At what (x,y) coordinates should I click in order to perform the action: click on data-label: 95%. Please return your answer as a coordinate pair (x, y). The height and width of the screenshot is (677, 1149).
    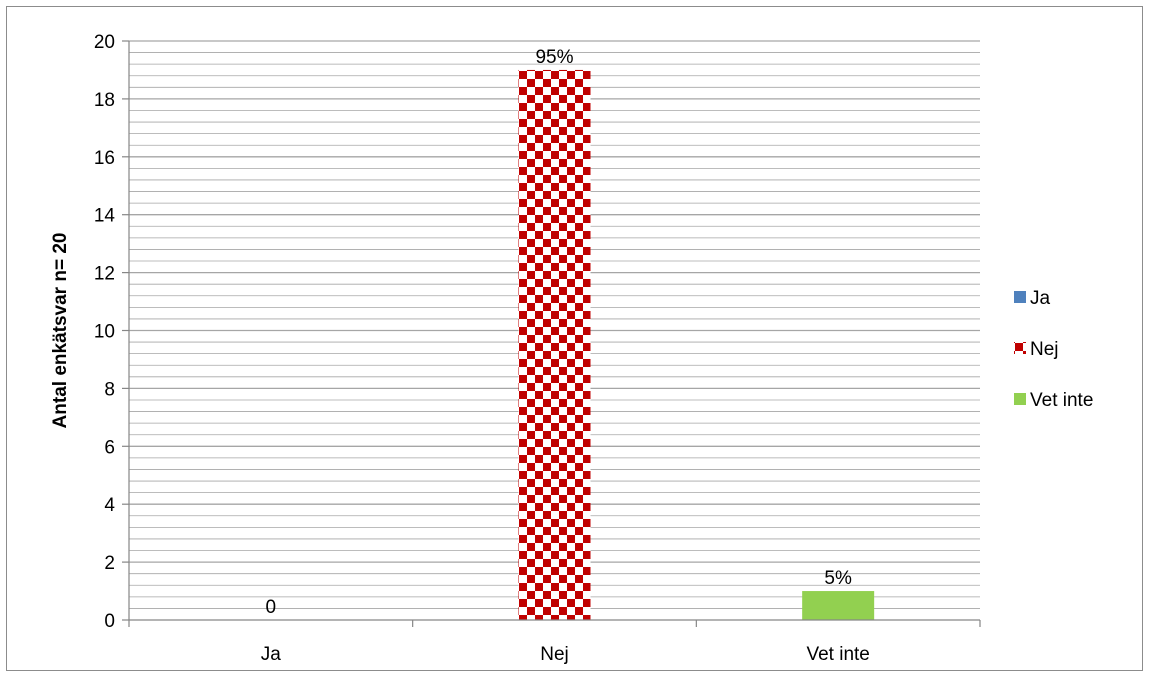
    Looking at the image, I should click on (554, 57).